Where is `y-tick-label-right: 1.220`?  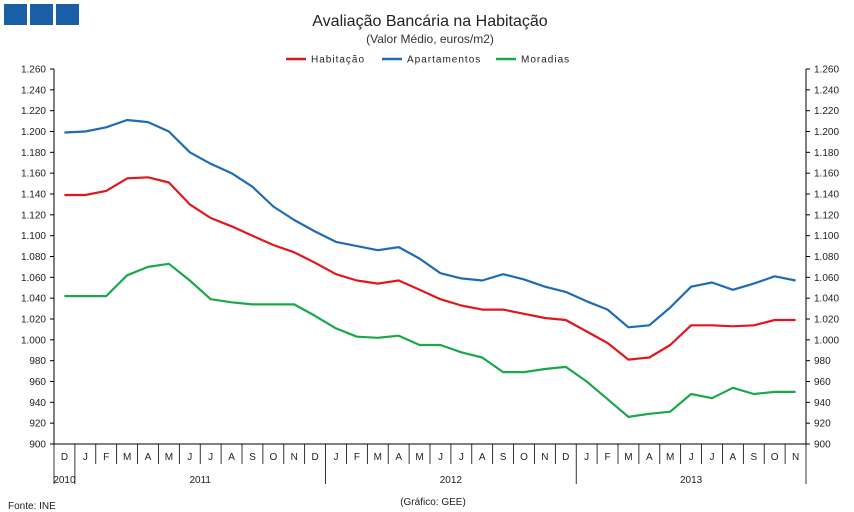
y-tick-label-right: 1.220 is located at coordinates (826, 111).